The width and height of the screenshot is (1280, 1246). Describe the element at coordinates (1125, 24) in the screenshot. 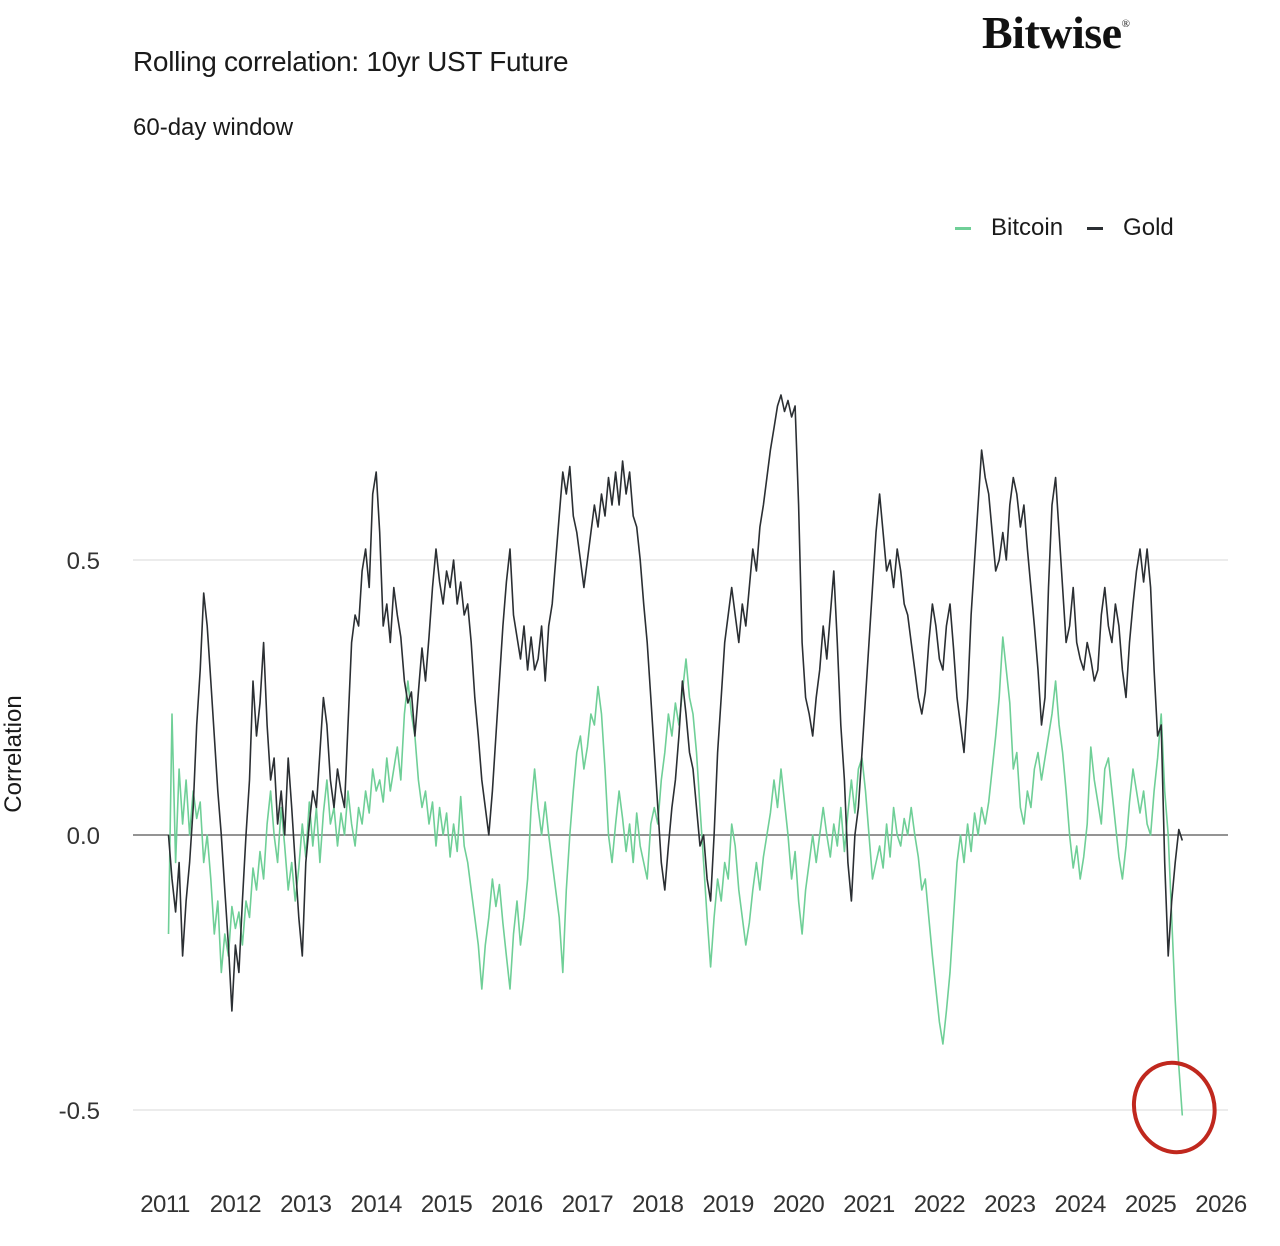

I see `registered-mark: ®` at that location.